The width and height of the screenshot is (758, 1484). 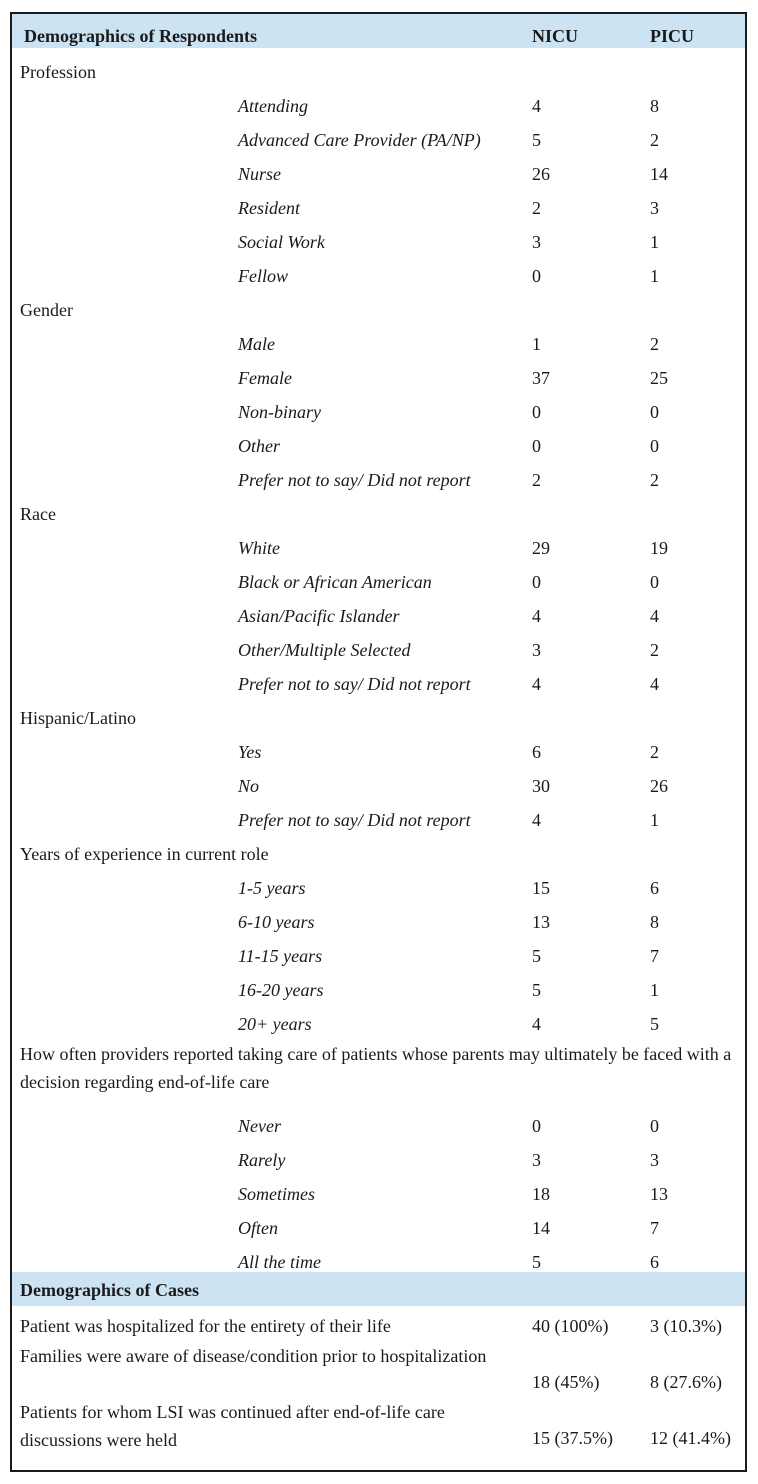 What do you see at coordinates (280, 956) in the screenshot?
I see `row-label: 11-15 years` at bounding box center [280, 956].